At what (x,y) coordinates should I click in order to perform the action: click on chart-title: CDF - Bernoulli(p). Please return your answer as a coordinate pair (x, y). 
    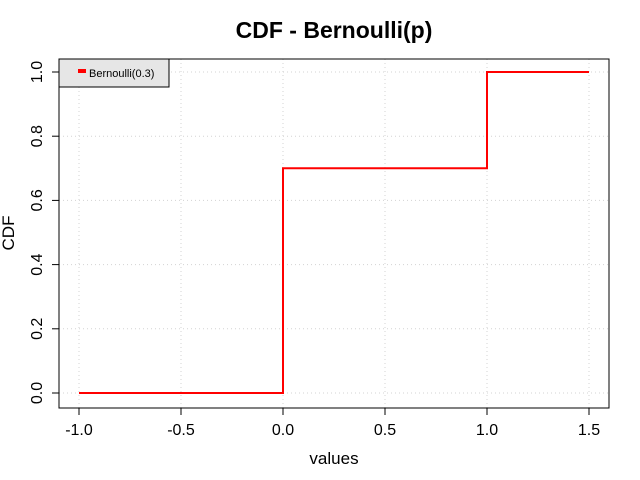
    Looking at the image, I should click on (334, 30).